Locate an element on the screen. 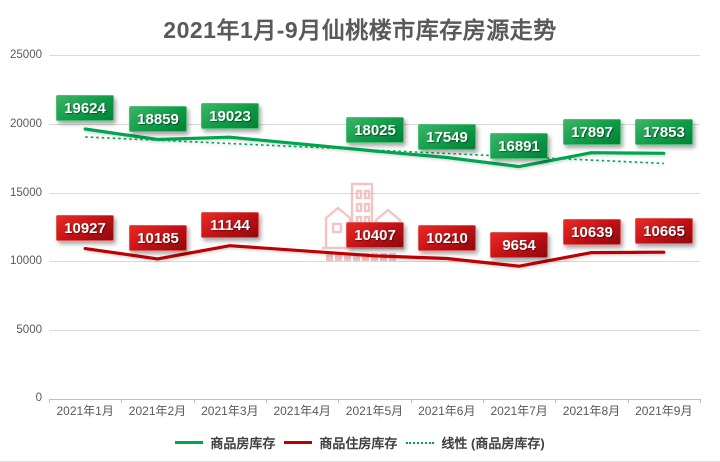  data-label: 10927 is located at coordinates (85, 228).